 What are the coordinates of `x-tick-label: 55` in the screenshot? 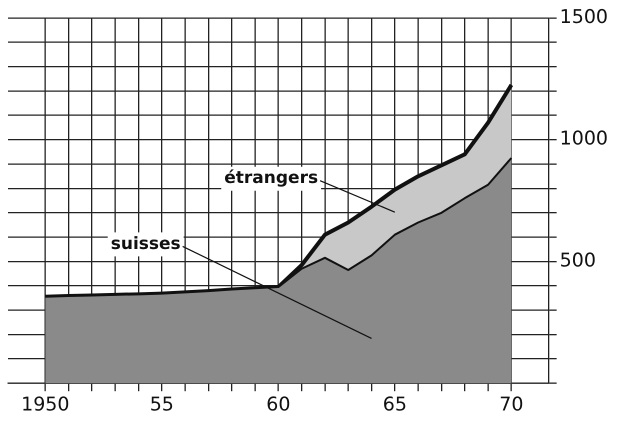 It's located at (162, 405).